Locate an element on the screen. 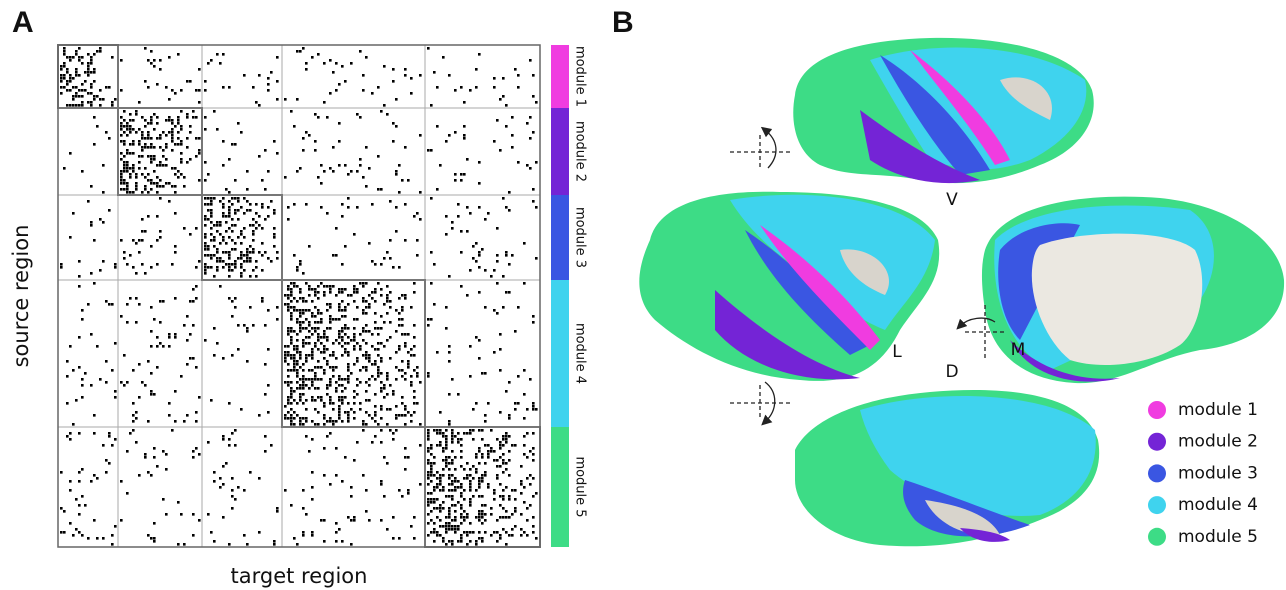  view-label: M is located at coordinates (1018, 350).